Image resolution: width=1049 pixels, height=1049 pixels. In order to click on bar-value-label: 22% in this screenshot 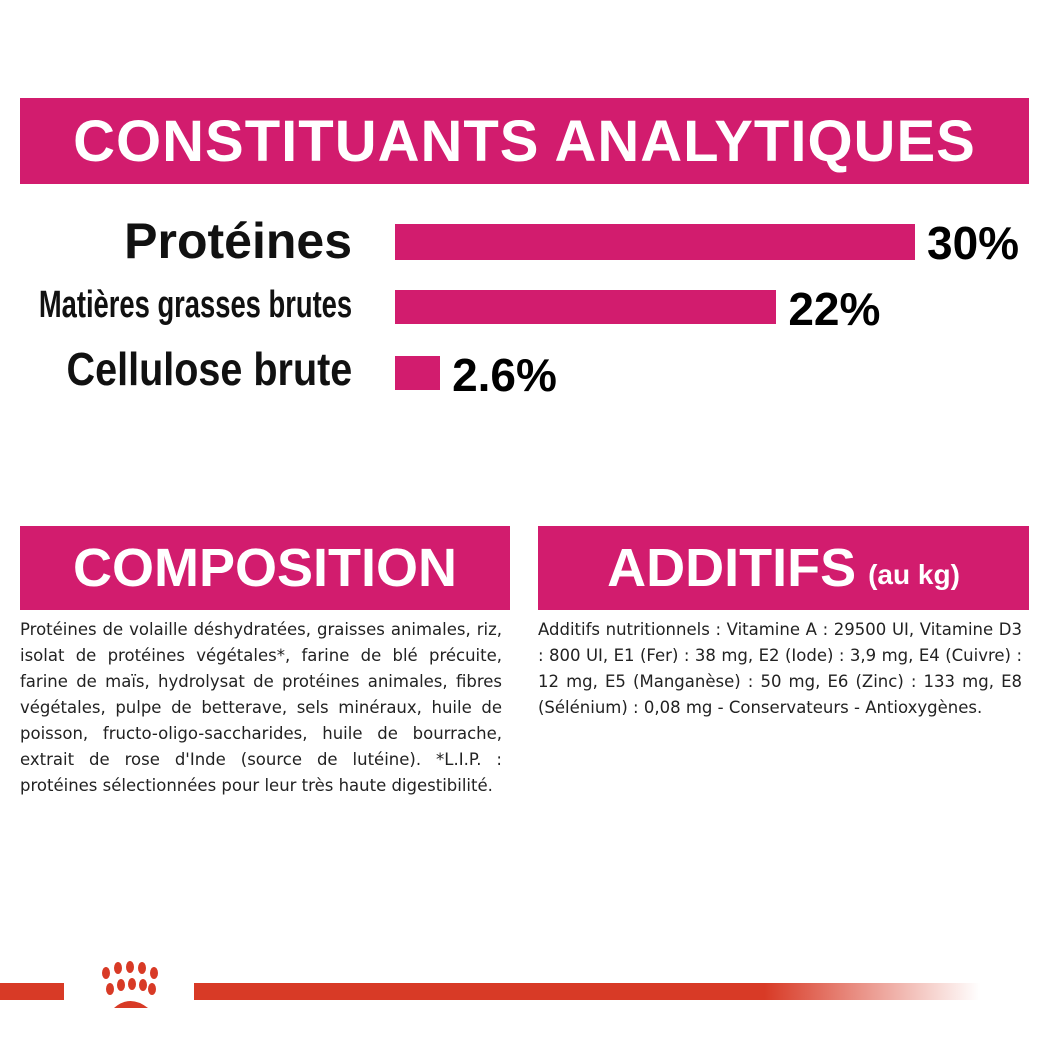, I will do `click(834, 309)`.